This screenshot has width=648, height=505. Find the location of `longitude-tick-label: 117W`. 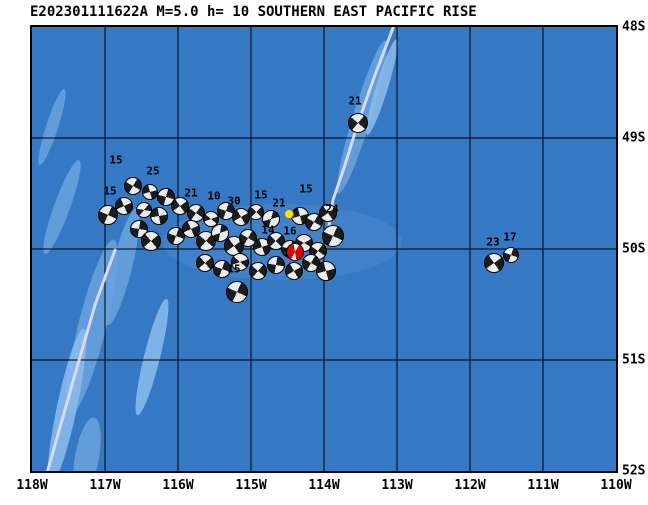

longitude-tick-label: 117W is located at coordinates (105, 485).